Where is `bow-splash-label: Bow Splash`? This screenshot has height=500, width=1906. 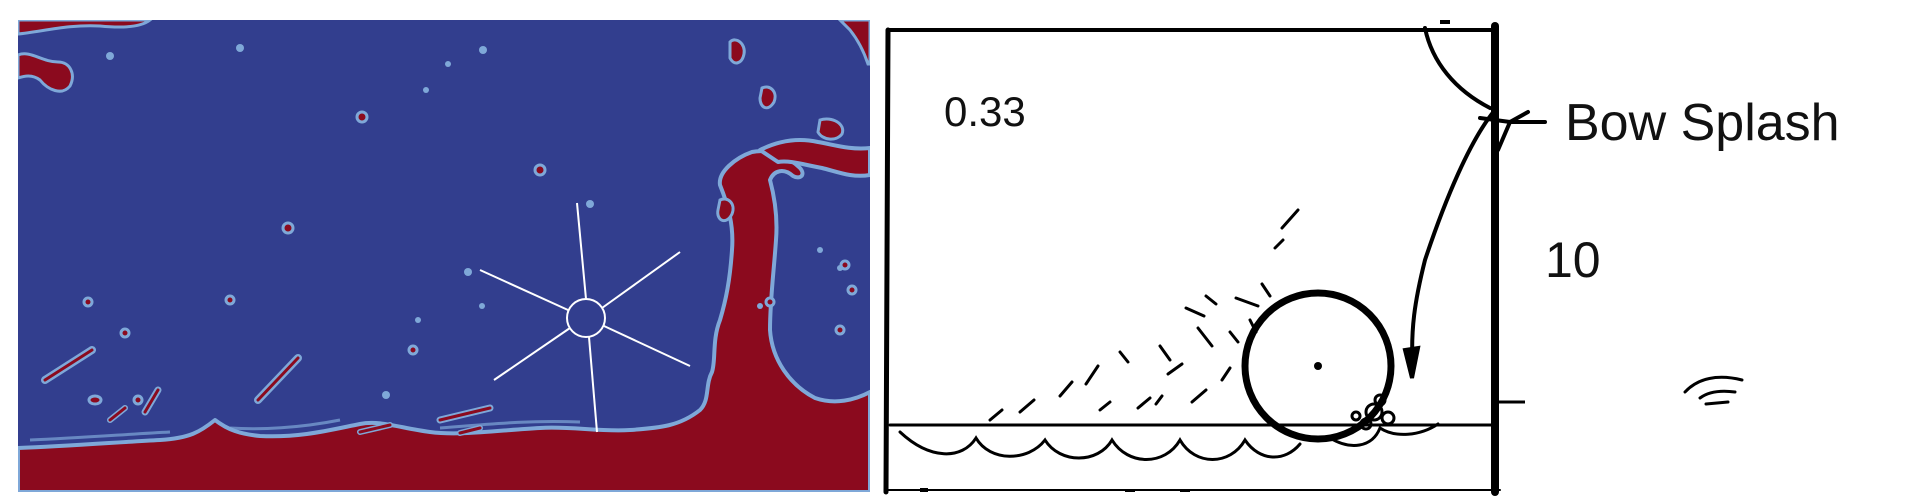
bow-splash-label: Bow Splash is located at coordinates (1702, 123).